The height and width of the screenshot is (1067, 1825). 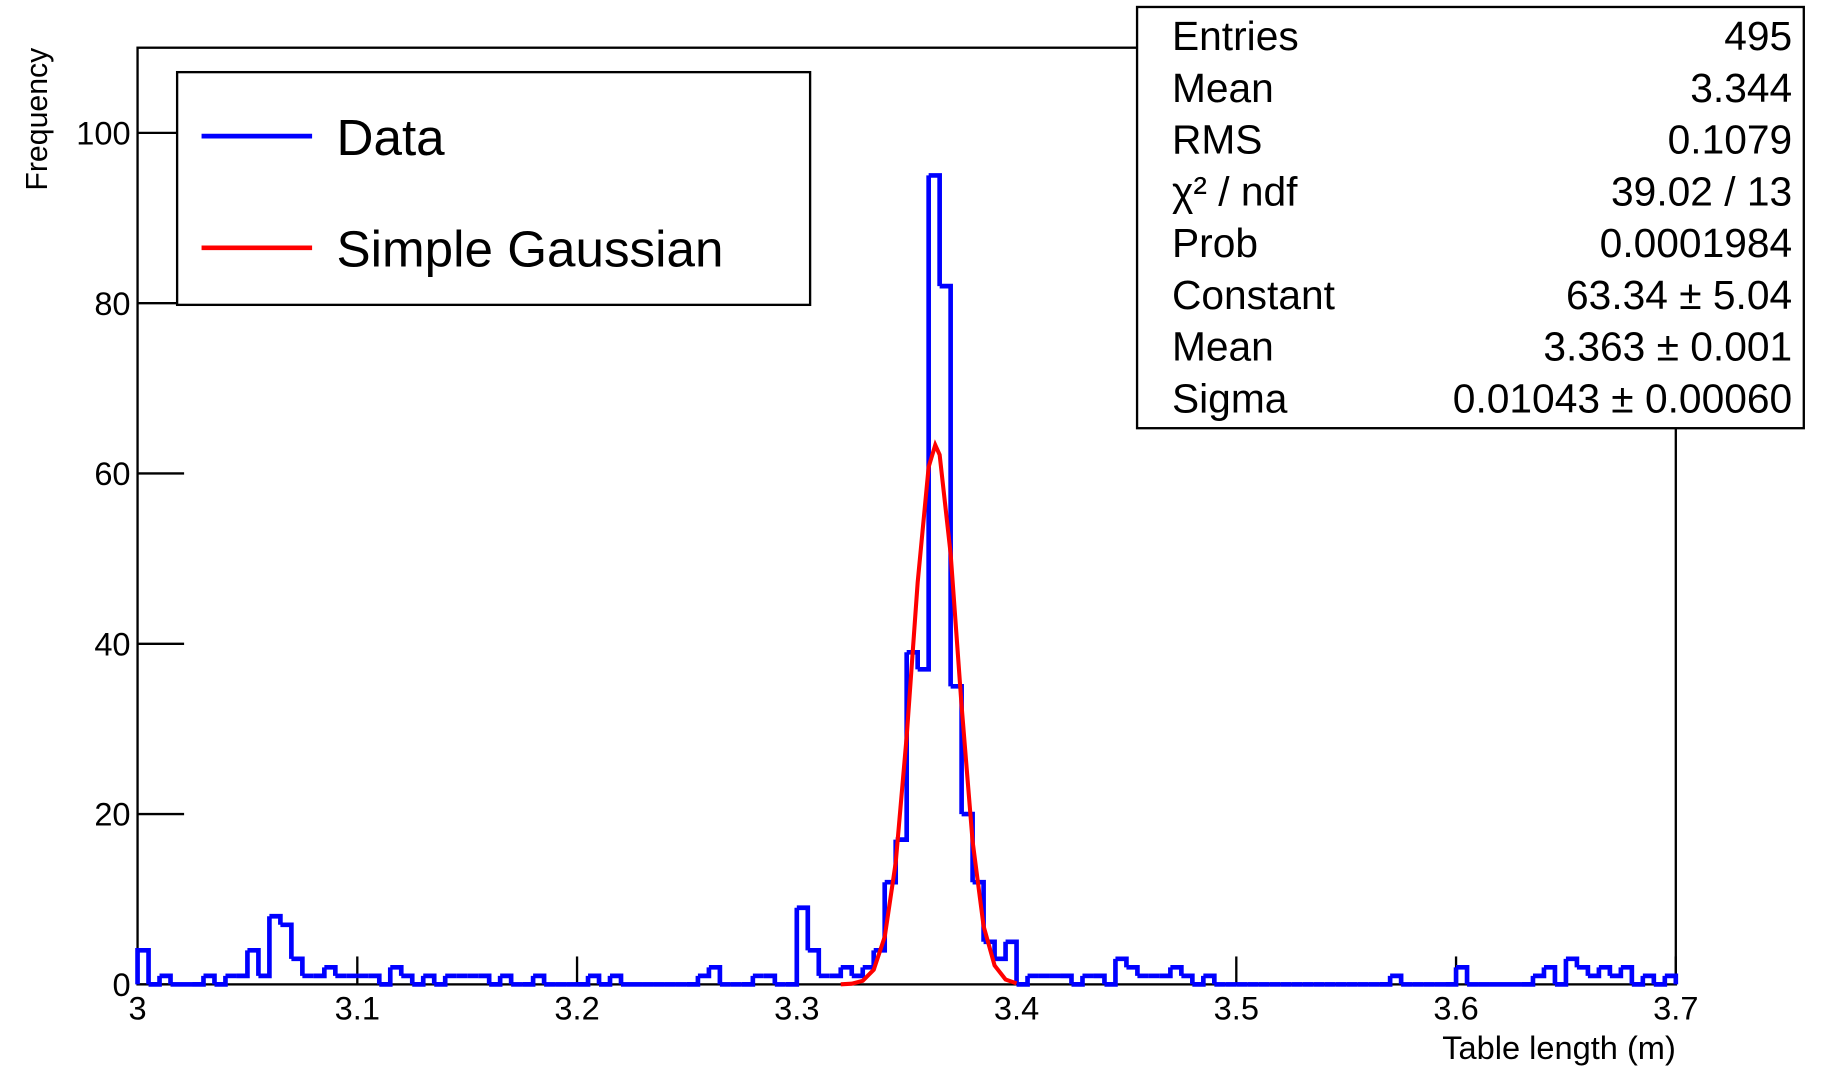 What do you see at coordinates (1235, 191) in the screenshot?
I see `stats-label: χ² / ndf` at bounding box center [1235, 191].